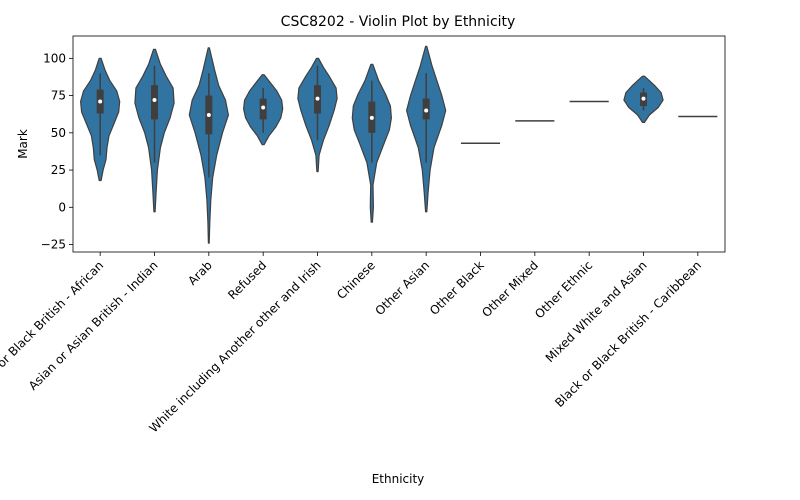 This screenshot has height=500, width=800. Describe the element at coordinates (58, 96) in the screenshot. I see `y-tick-label: 75` at that location.